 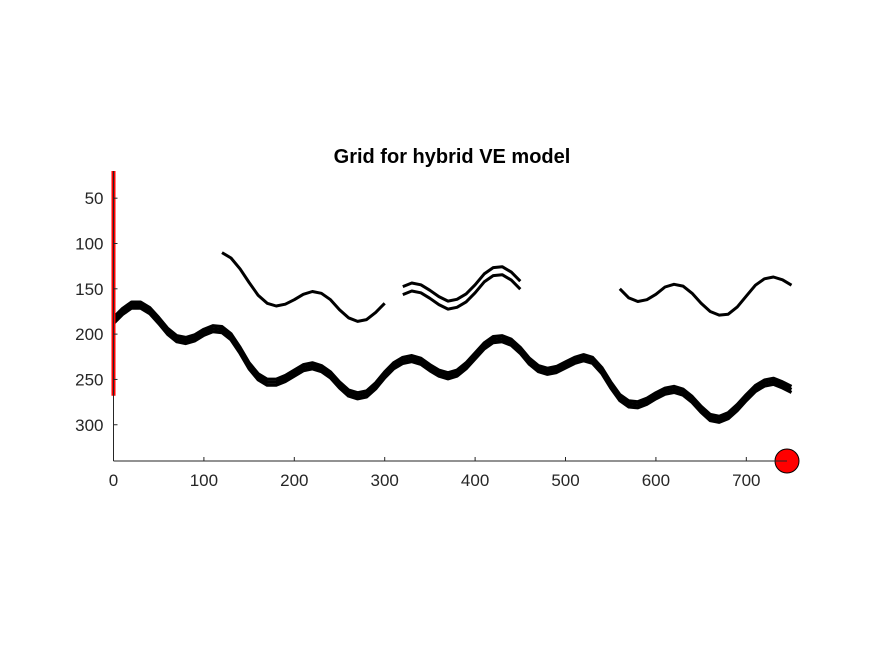 I want to click on x-ticks: 0 100 200 300 400 500 600 700, so click(x=435, y=473).